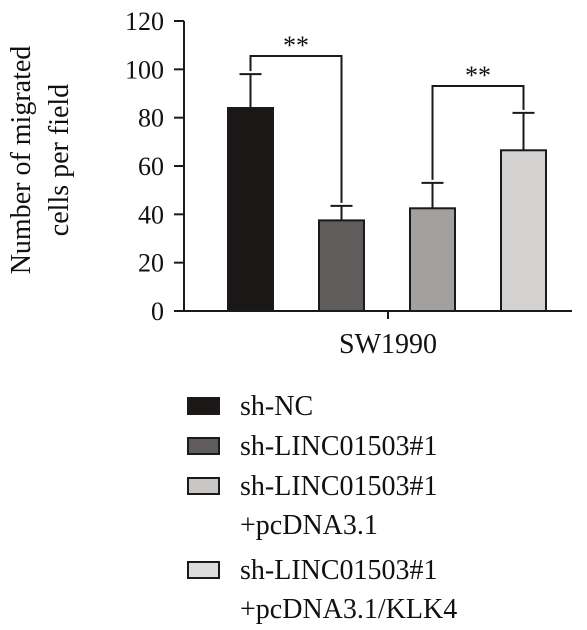 This screenshot has width=587, height=630. What do you see at coordinates (348, 609) in the screenshot?
I see `legend-label-line-2: +pcDNA3.1/KLK4` at bounding box center [348, 609].